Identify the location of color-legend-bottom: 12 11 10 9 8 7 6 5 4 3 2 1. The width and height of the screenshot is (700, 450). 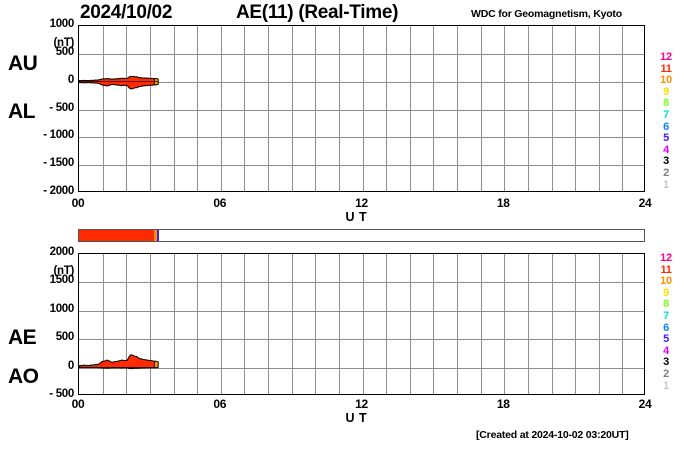
(666, 322).